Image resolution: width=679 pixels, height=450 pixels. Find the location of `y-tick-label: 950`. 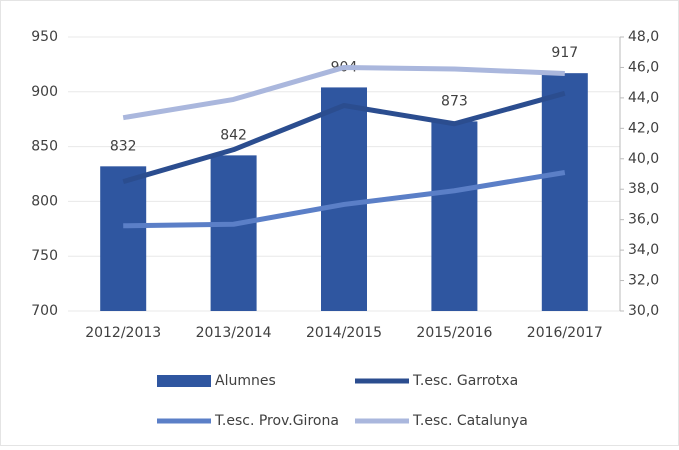

y-tick-label: 950 is located at coordinates (44, 37).